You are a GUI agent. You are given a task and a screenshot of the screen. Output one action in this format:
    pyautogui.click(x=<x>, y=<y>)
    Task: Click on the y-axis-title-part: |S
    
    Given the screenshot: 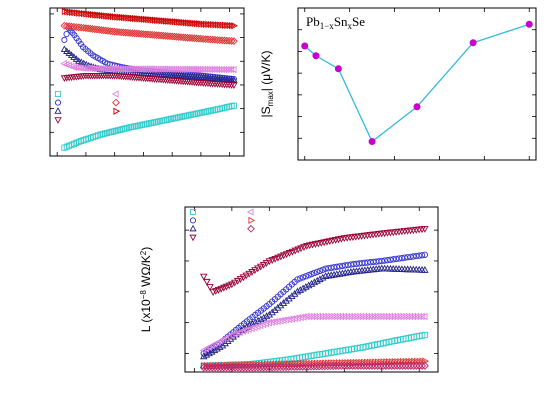 What is the action you would take?
    pyautogui.click(x=266, y=111)
    